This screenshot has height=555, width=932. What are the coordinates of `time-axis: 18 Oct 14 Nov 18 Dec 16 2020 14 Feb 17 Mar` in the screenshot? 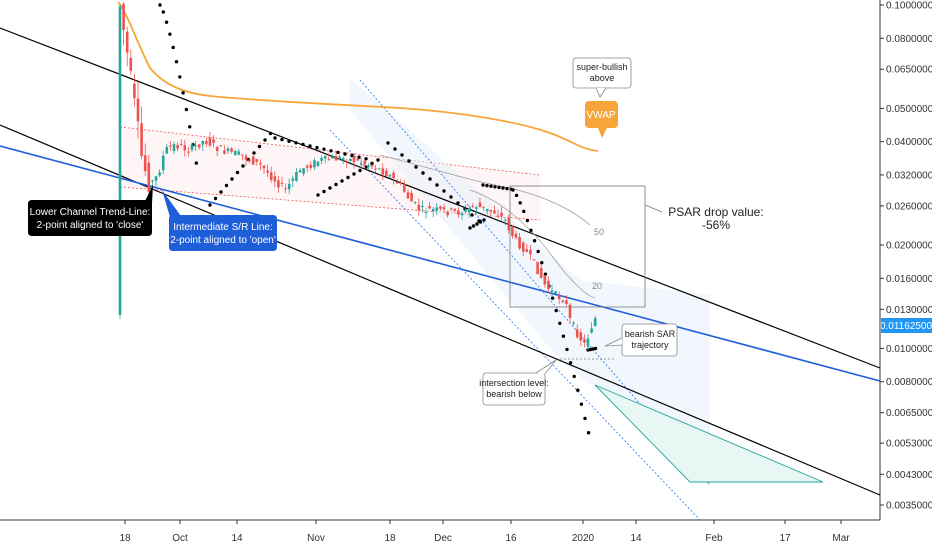 It's located at (484, 532).